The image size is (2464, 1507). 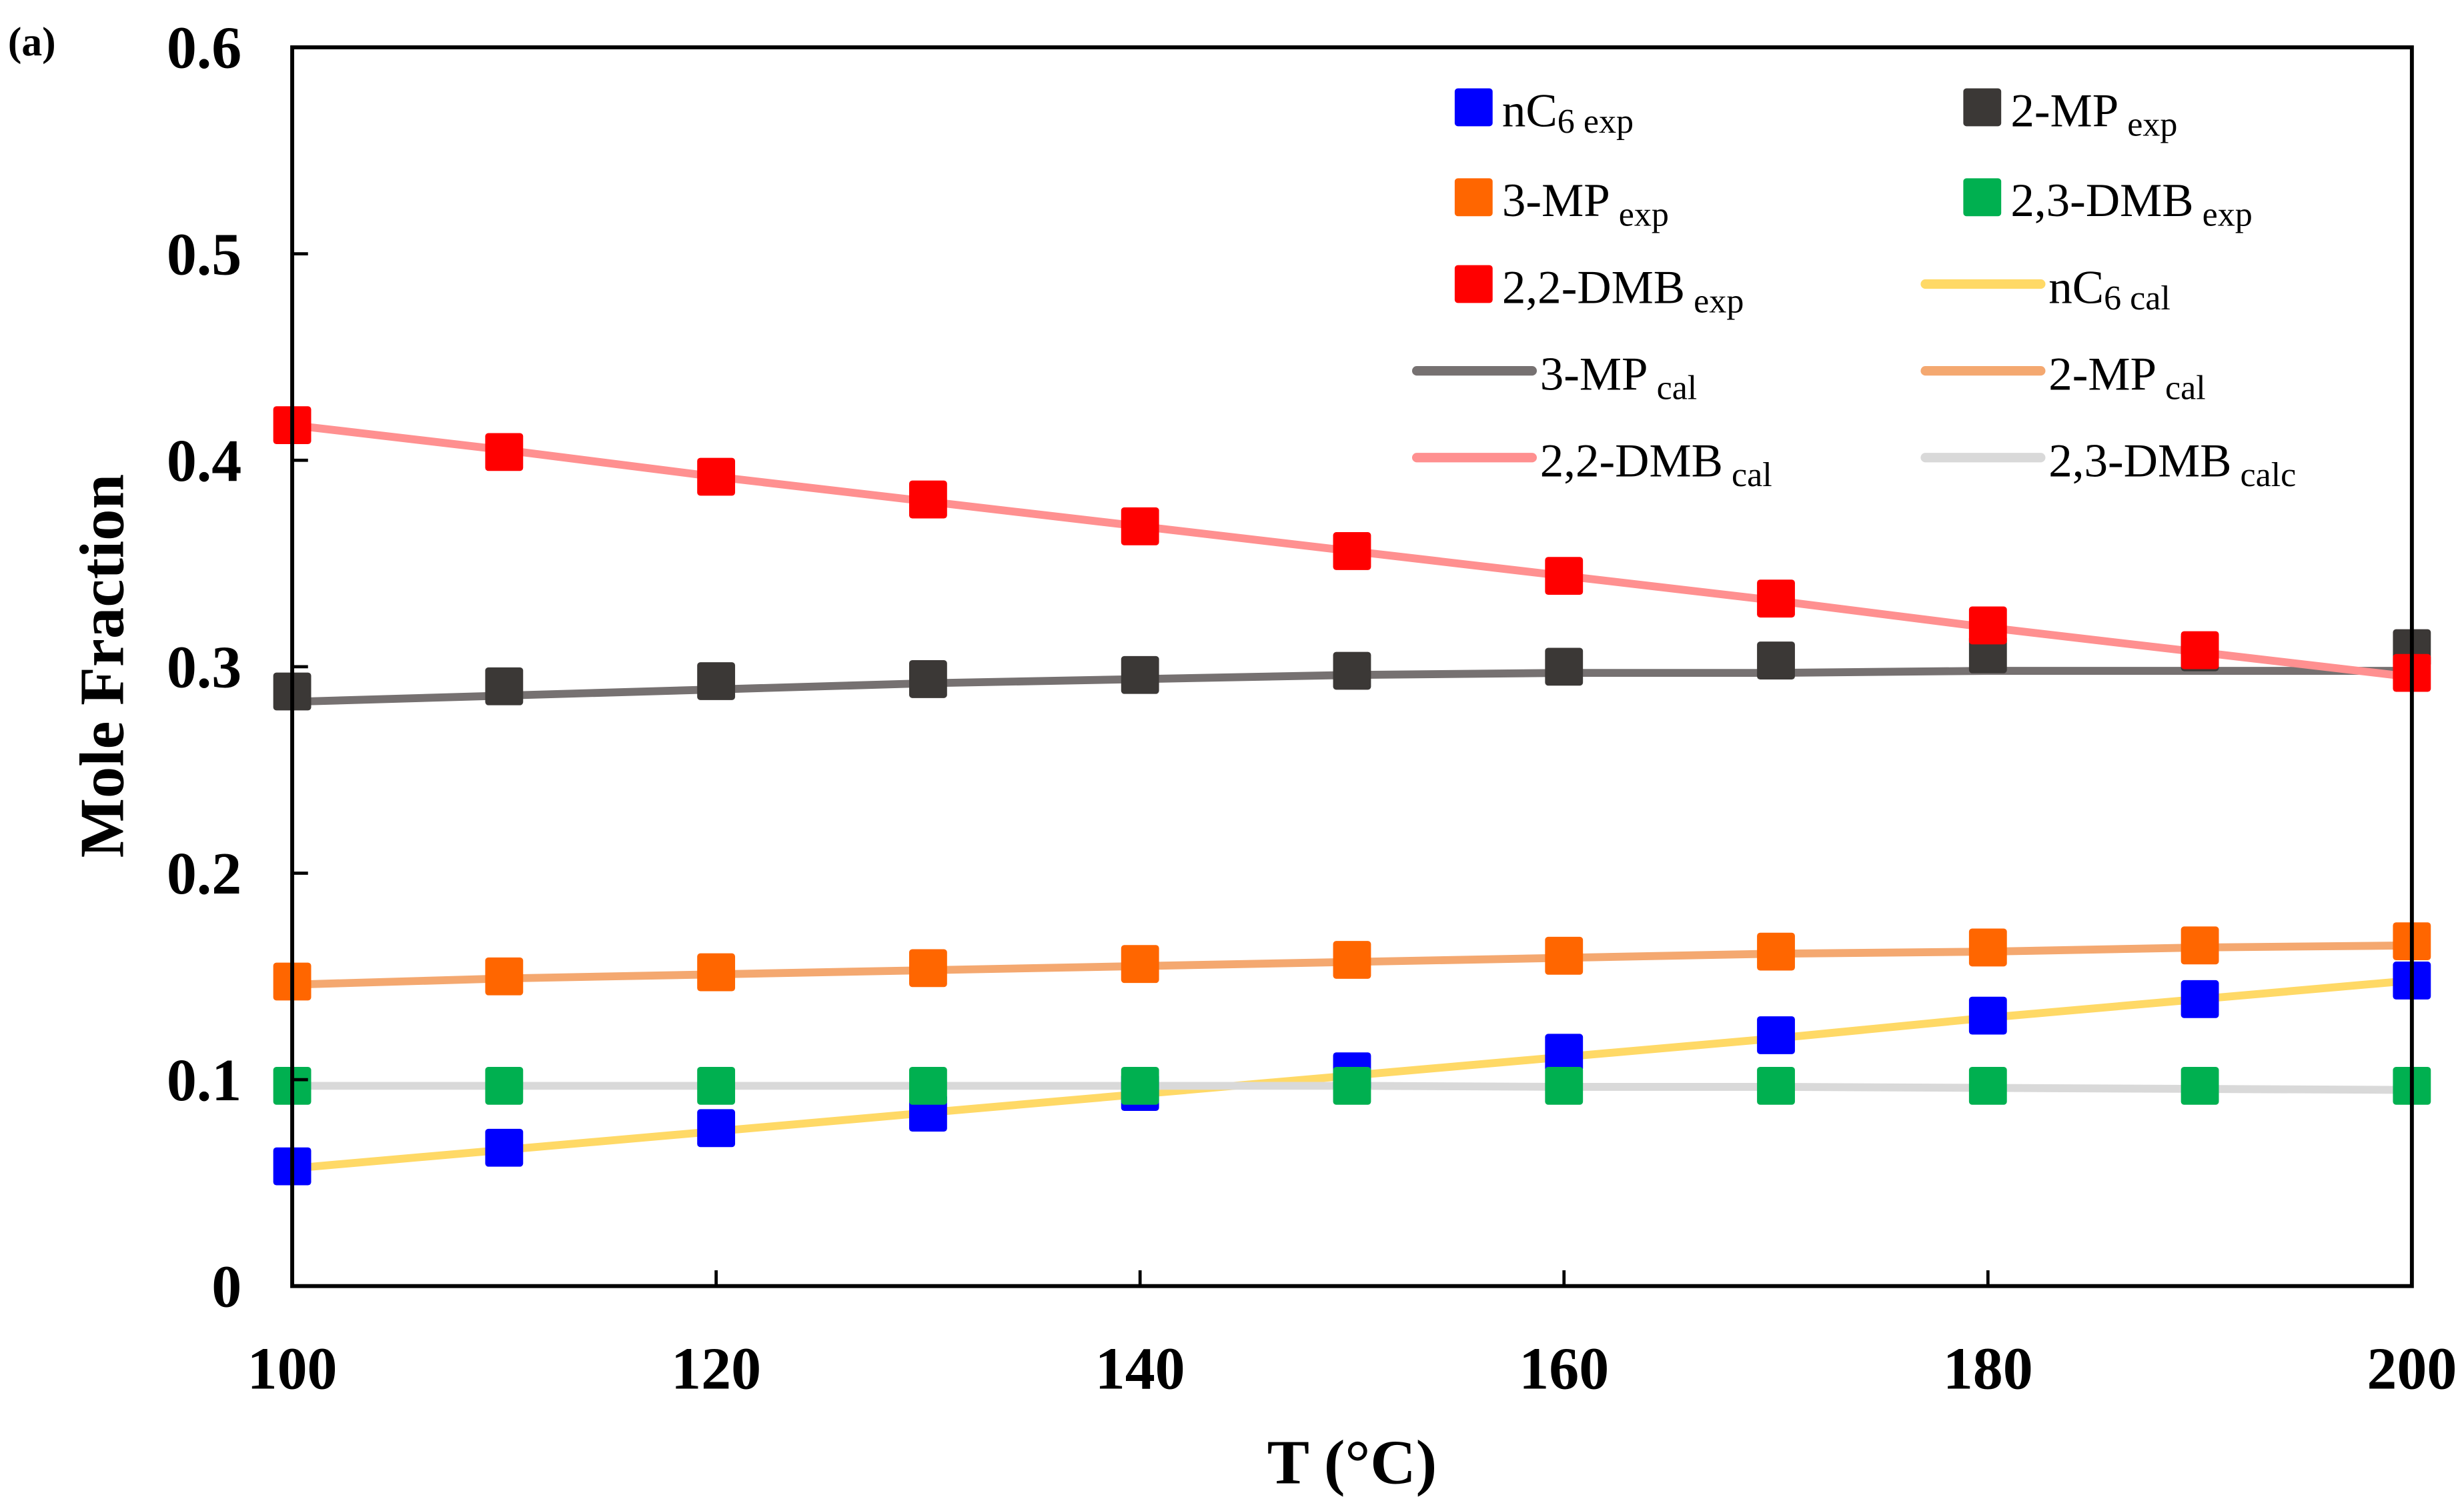 I want to click on legend-item-3-mp-exp: 3-MP exp, so click(x=1562, y=204).